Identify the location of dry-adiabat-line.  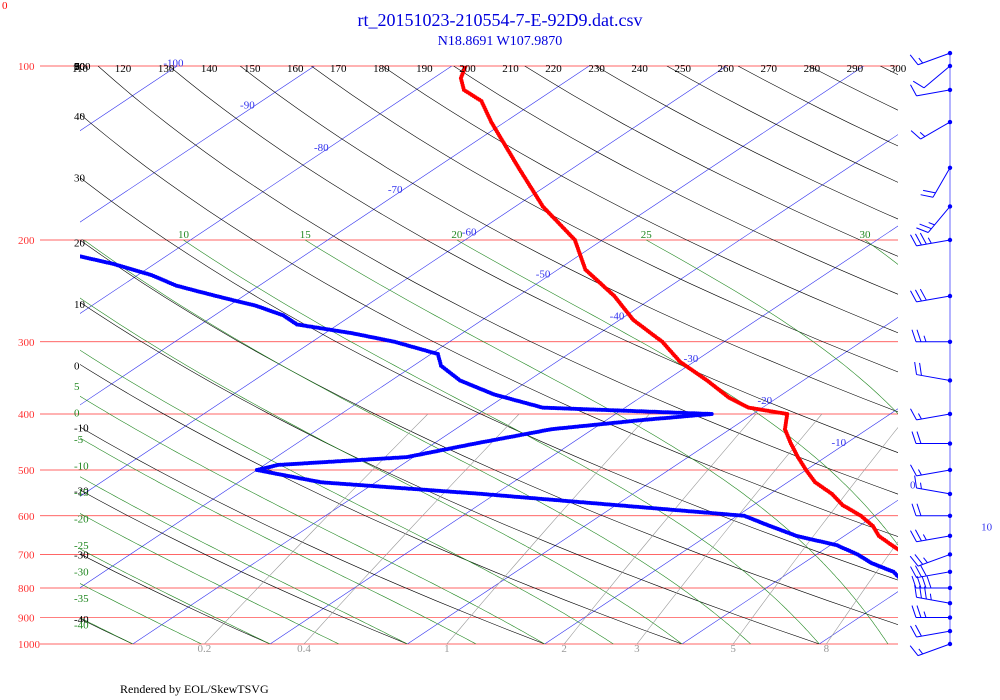
(853, 88).